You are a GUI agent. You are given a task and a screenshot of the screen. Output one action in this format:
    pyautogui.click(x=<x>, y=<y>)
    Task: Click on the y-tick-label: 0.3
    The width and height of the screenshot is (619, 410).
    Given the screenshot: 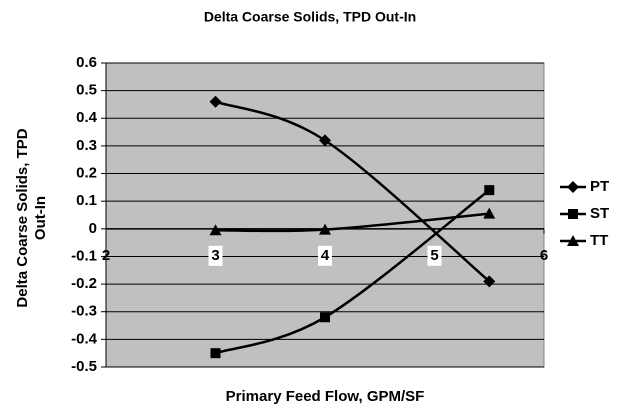 What is the action you would take?
    pyautogui.click(x=86, y=145)
    